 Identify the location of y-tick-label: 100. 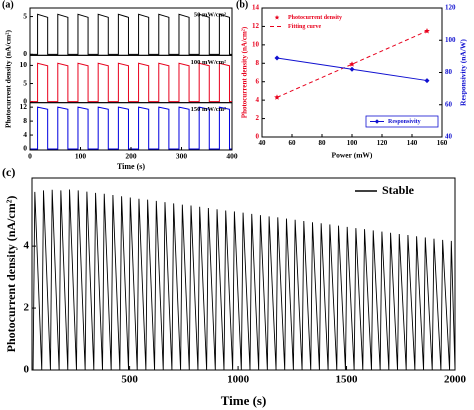
(450, 40).